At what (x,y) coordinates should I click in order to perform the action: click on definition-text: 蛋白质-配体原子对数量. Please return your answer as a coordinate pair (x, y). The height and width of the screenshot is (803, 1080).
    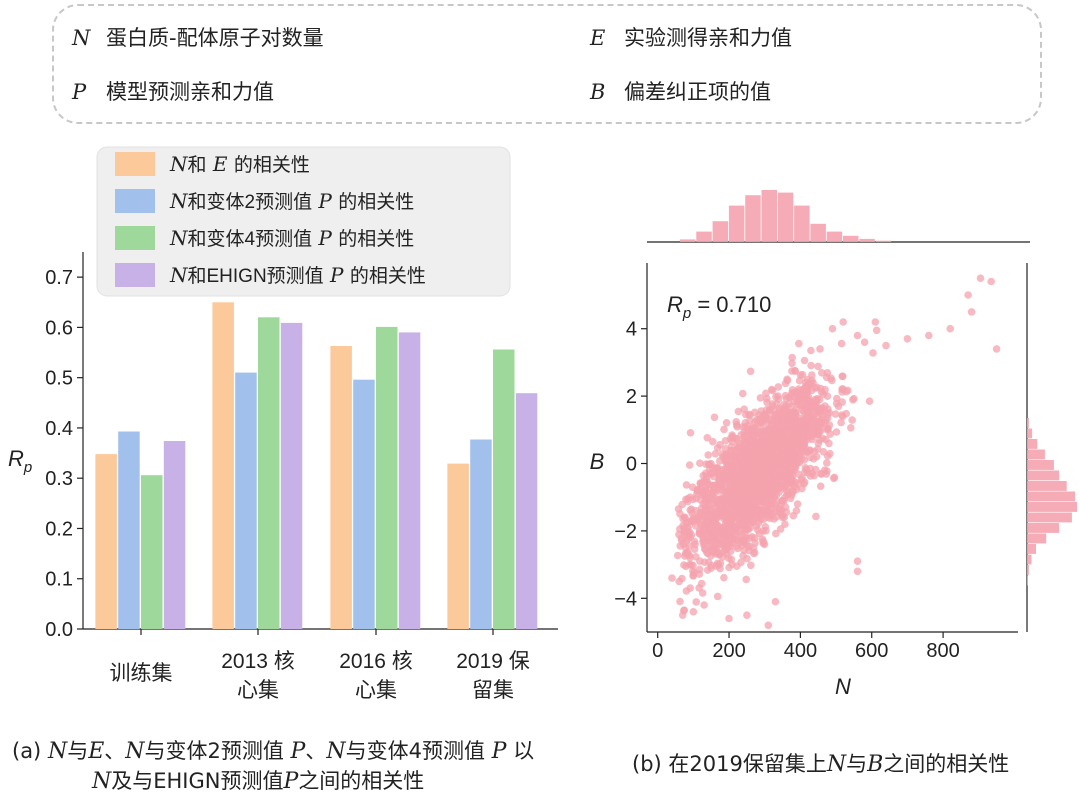
    Looking at the image, I should click on (215, 38).